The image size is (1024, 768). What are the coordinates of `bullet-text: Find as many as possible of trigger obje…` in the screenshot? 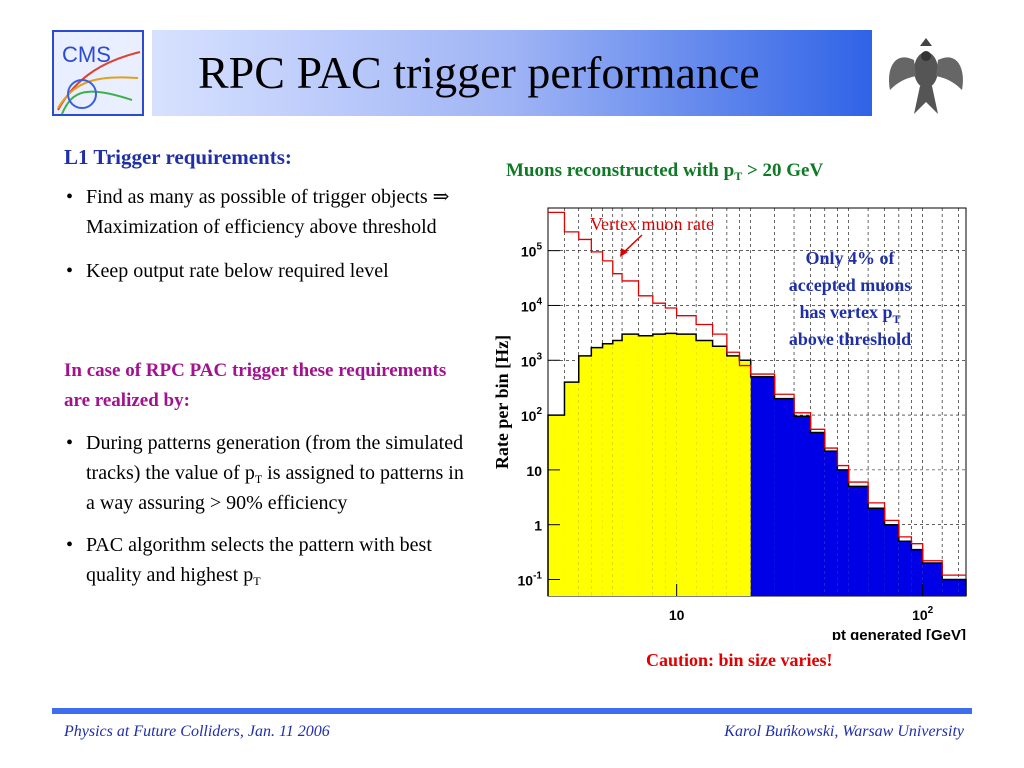 It's located at (259, 197).